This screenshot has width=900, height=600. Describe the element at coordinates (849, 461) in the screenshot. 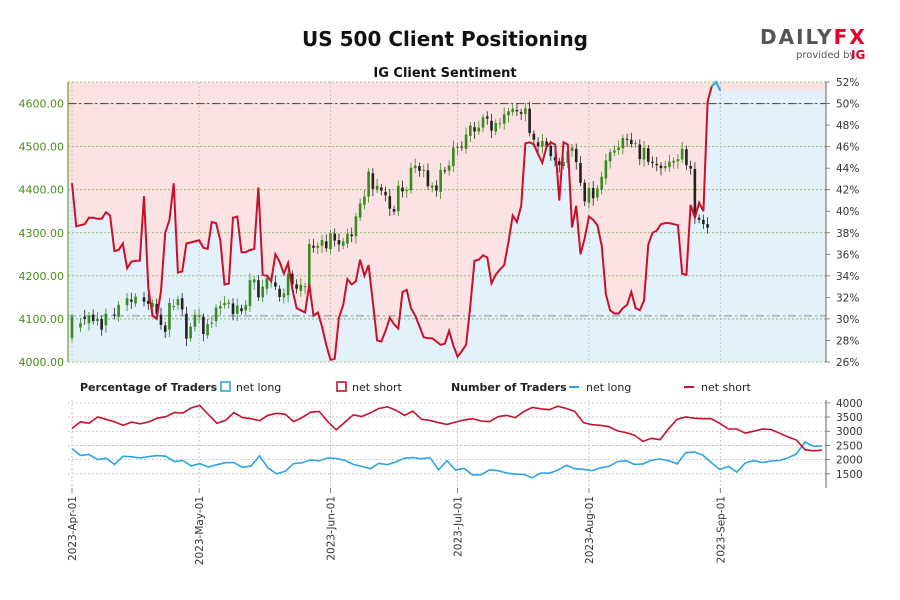

I see `traders-tick-label: 2000` at that location.